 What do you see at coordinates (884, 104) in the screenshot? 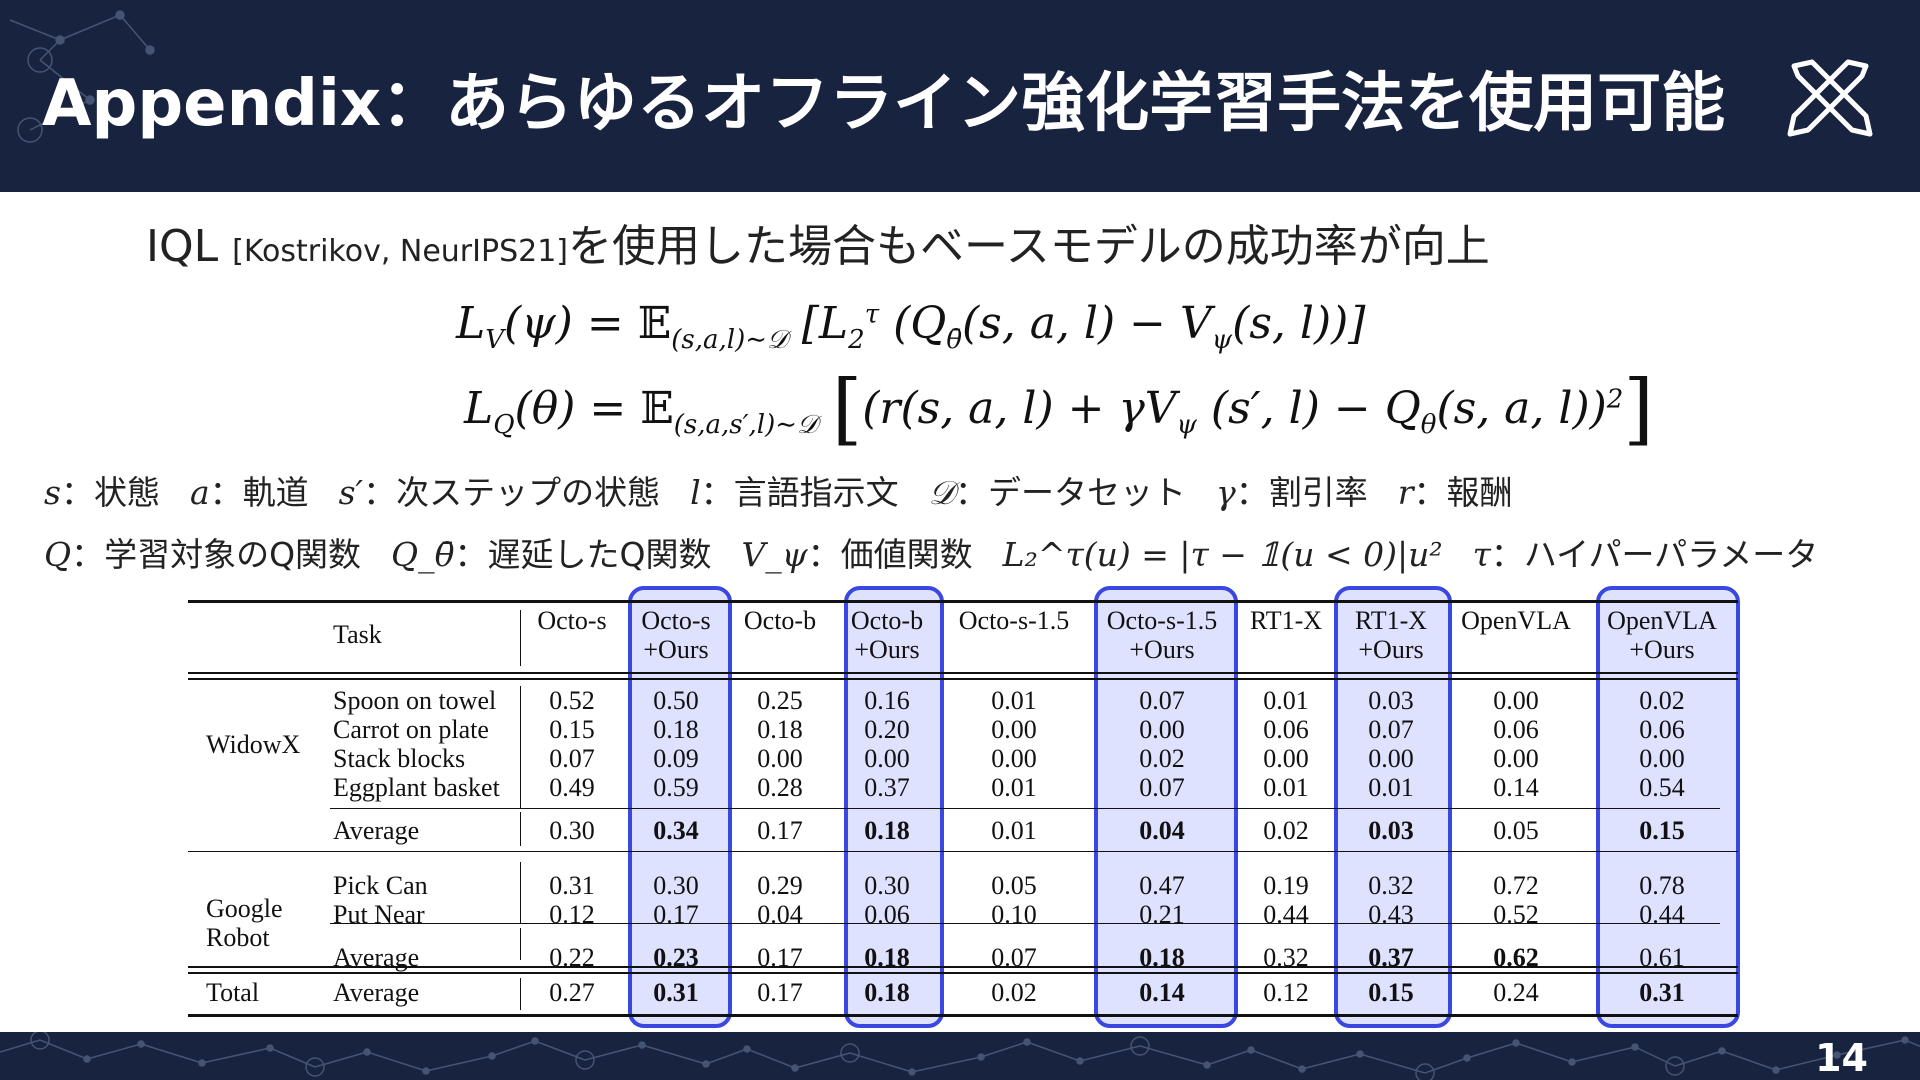
I see `slide-title: Appendix：あらゆるオフライン強化学習手法を使用可能` at bounding box center [884, 104].